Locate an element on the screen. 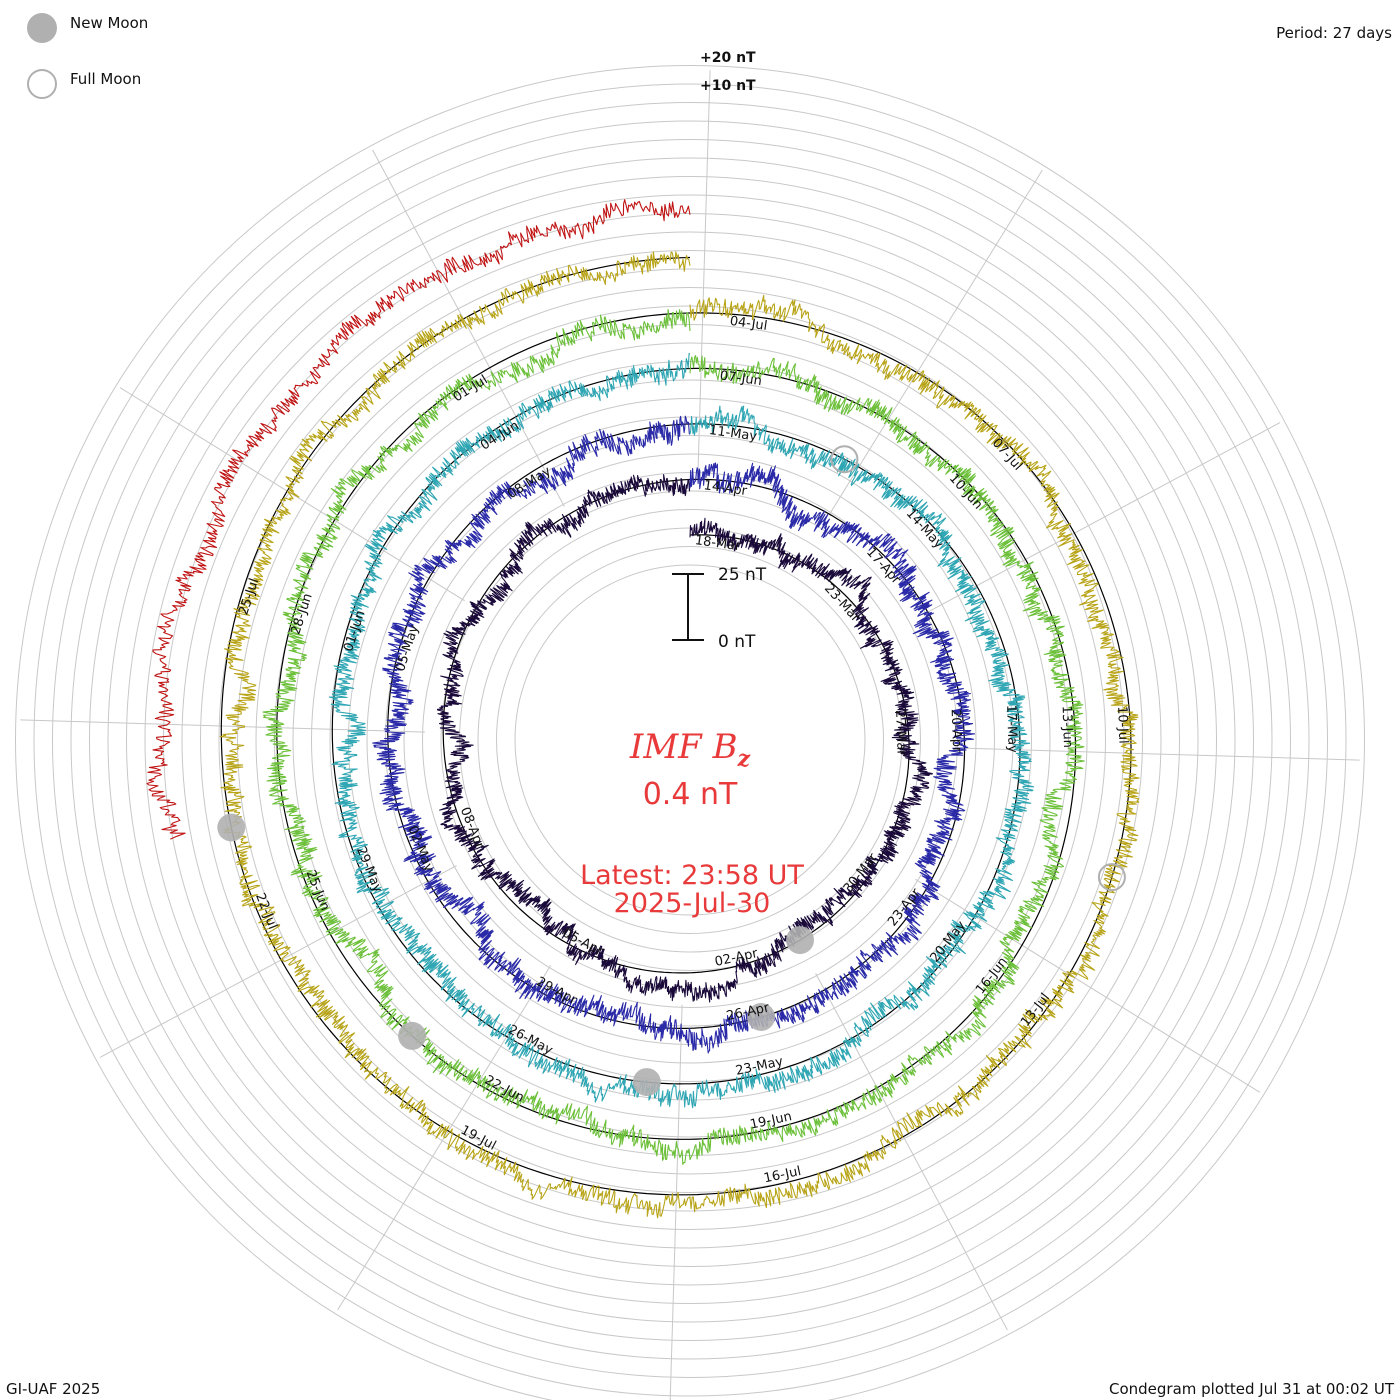 This screenshot has width=1400, height=1400. new-moon-legend-label: New Moon is located at coordinates (109, 23).